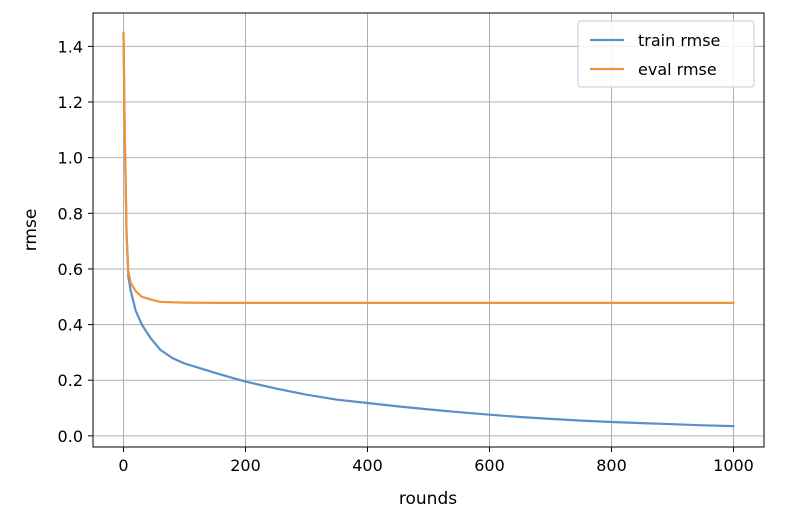 The height and width of the screenshot is (522, 788). What do you see at coordinates (123, 465) in the screenshot?
I see `x-tick-label: 0` at bounding box center [123, 465].